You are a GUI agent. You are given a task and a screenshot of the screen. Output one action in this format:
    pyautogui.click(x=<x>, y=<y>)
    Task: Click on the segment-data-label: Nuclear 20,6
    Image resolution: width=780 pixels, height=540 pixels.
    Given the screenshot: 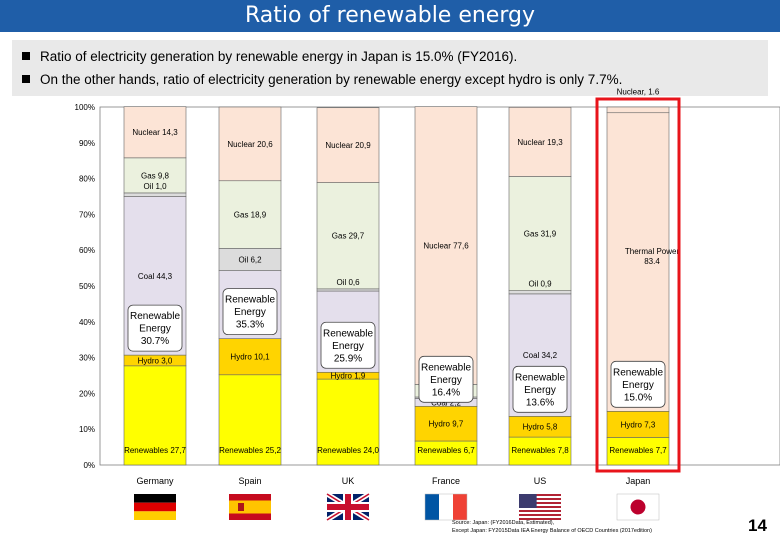 What is the action you would take?
    pyautogui.click(x=250, y=144)
    